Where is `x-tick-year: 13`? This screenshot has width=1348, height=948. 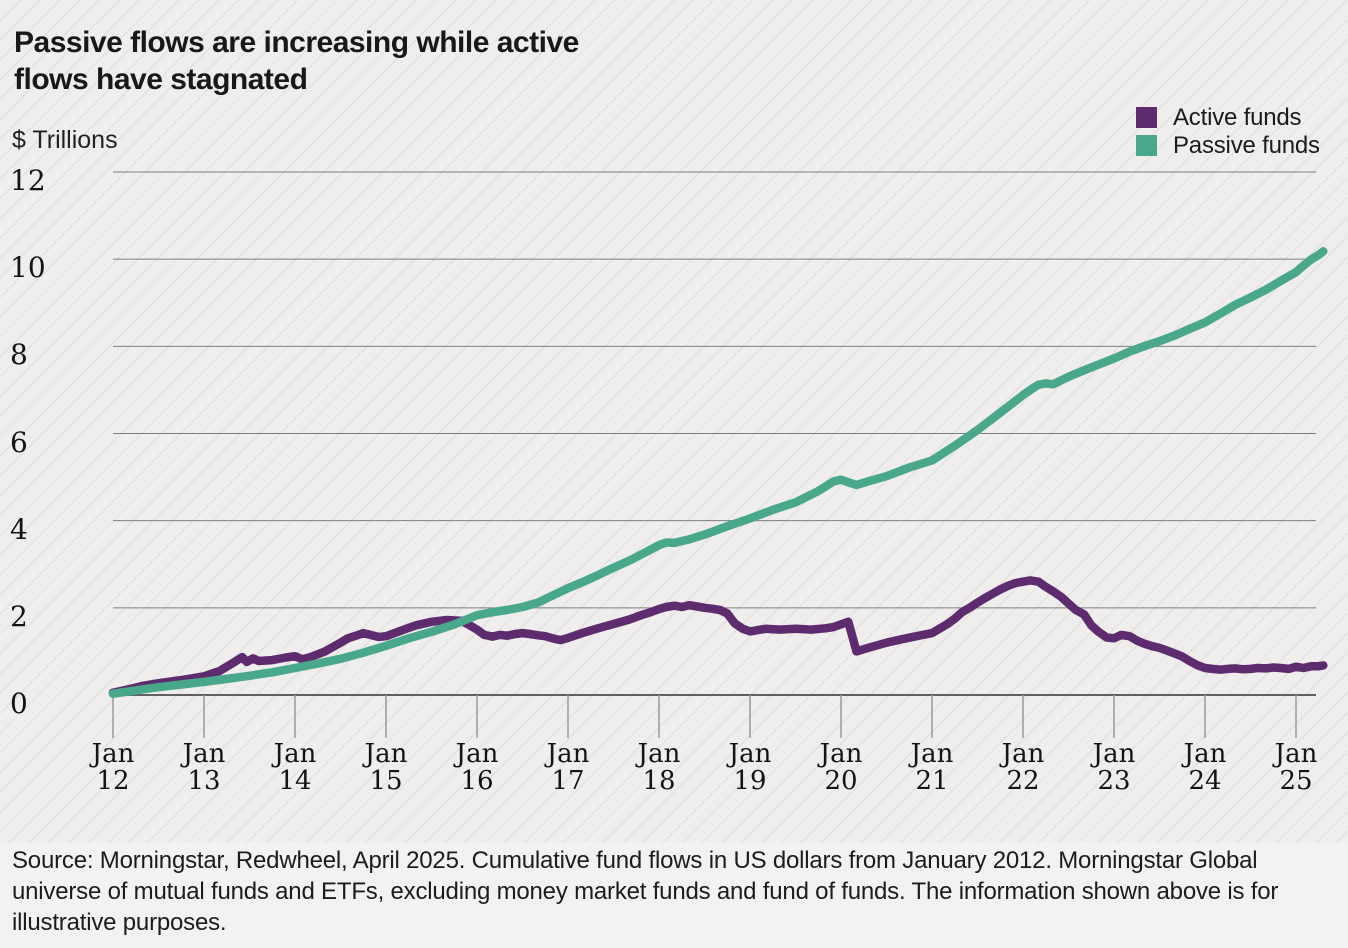
x-tick-year: 13 is located at coordinates (204, 781).